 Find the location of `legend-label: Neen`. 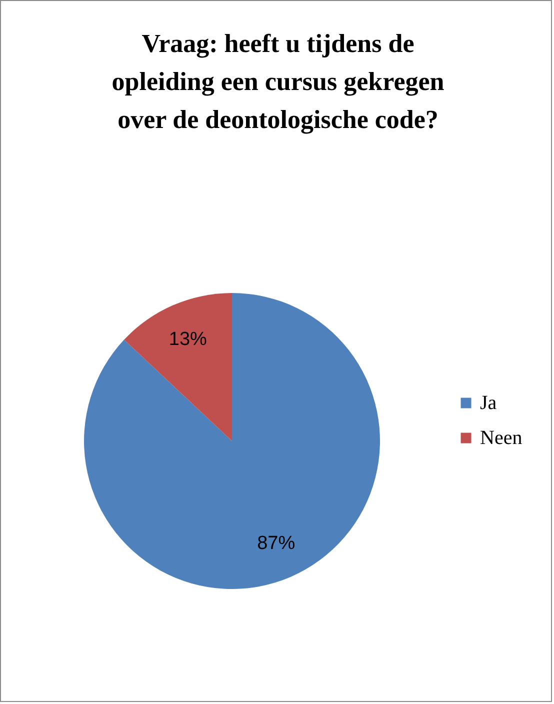

legend-label: Neen is located at coordinates (501, 438).